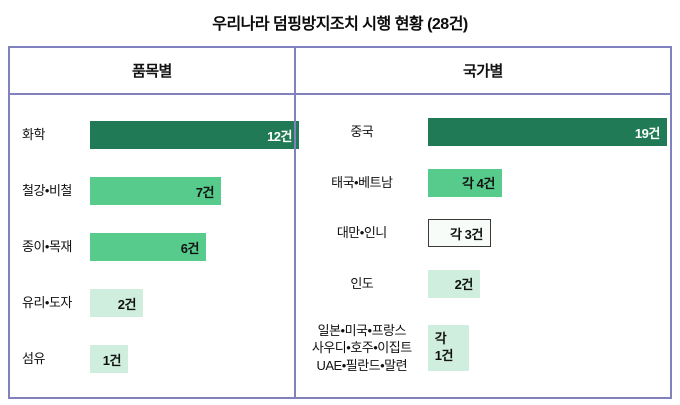 The height and width of the screenshot is (405, 680). I want to click on chart-row: 섬유 1건, so click(152, 359).